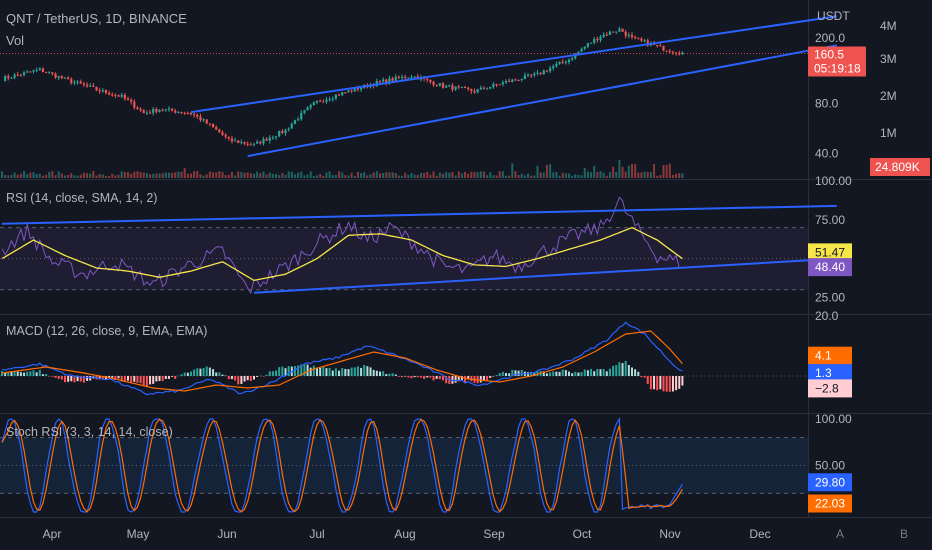 This screenshot has height=550, width=932. I want to click on stoch-d-line, so click(342, 465).